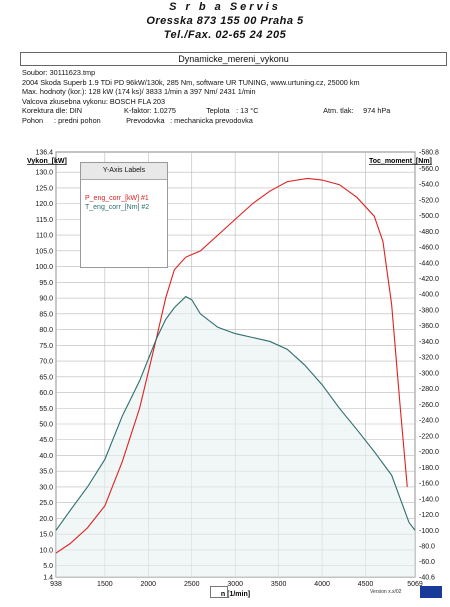 Image resolution: width=450 pixels, height=607 pixels. Describe the element at coordinates (44, 173) in the screenshot. I see `y-left-tick-label: 130.0` at that location.